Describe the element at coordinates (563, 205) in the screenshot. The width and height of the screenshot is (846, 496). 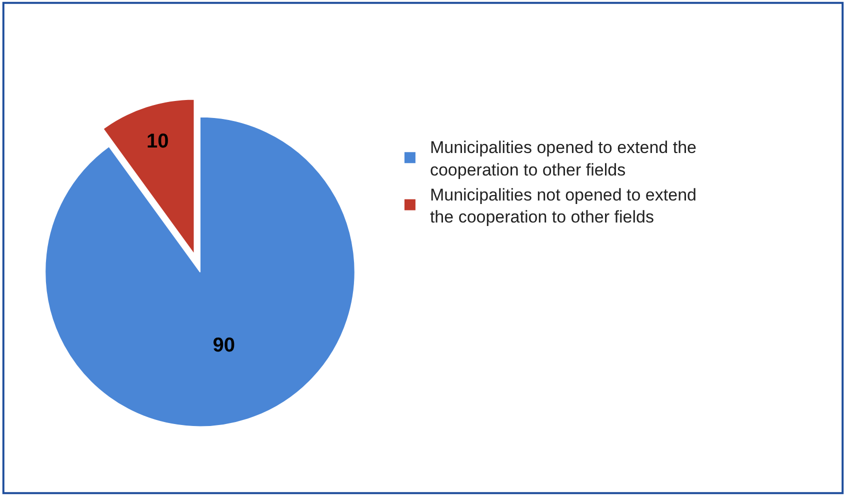
I see `legend-label: Municipalities not opened to extend the cooperation to other fields` at that location.